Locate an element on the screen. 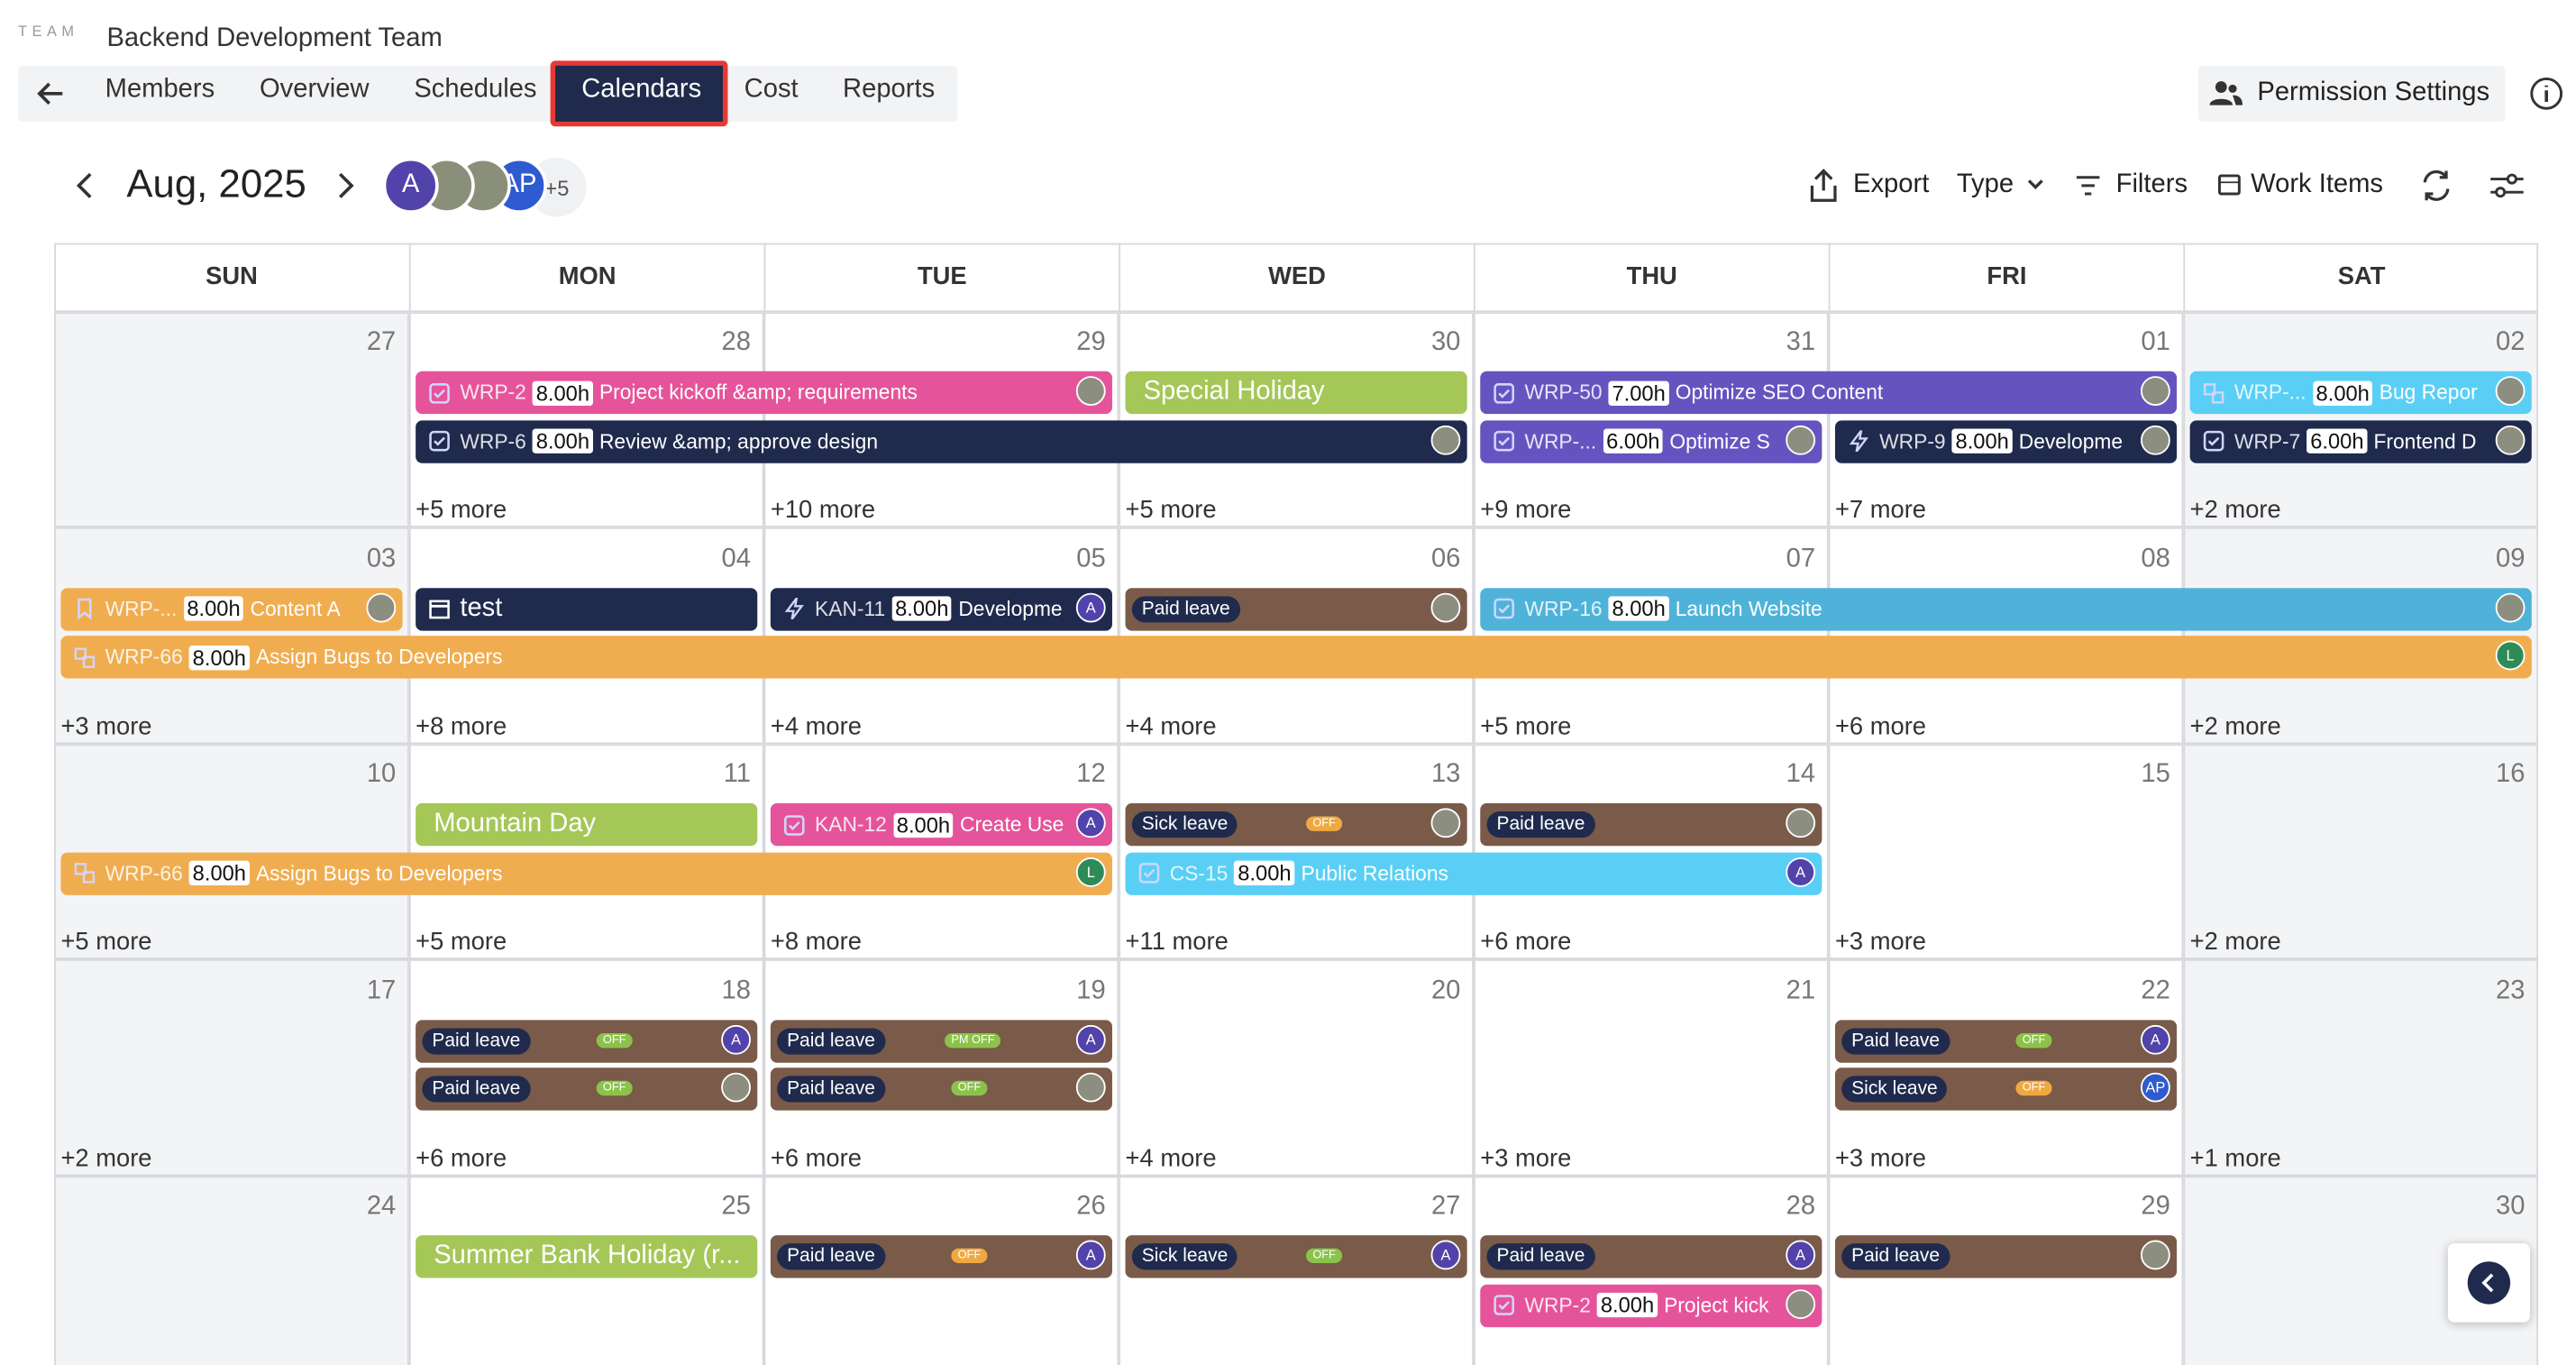 The height and width of the screenshot is (1365, 2576). task-key: WRP-2 is located at coordinates (1557, 1305).